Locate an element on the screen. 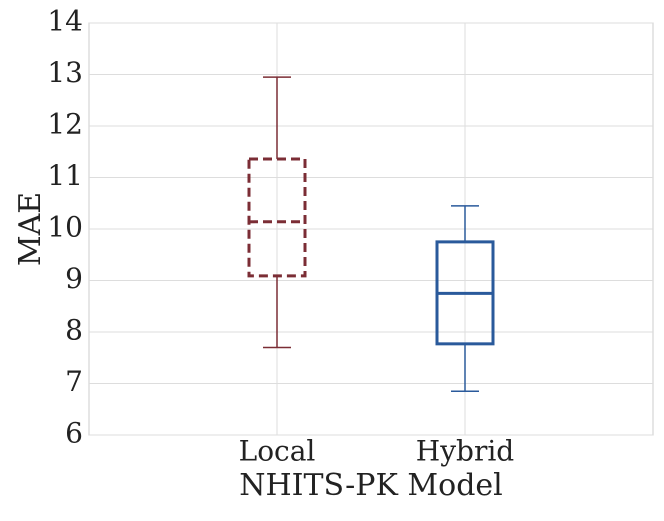 The height and width of the screenshot is (521, 664). x-axis-label: NHITS-PK Model is located at coordinates (371, 485).